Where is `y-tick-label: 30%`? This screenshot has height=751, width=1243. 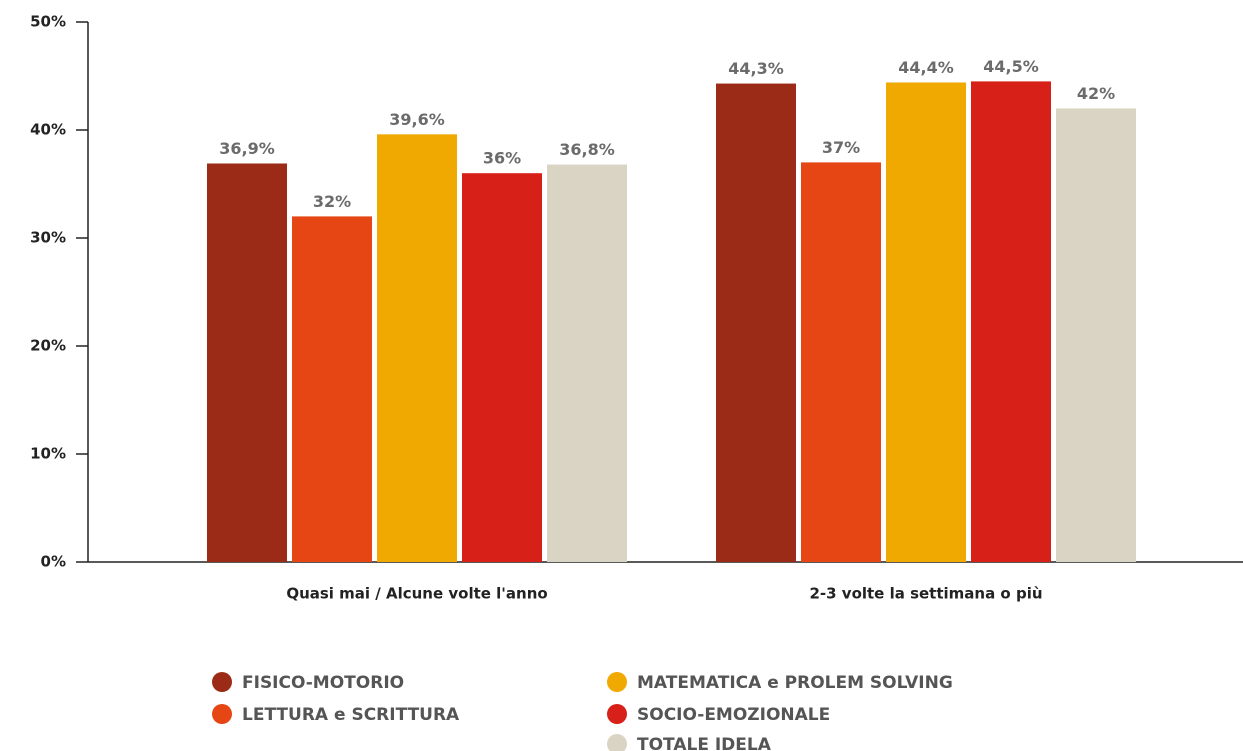
y-tick-label: 30% is located at coordinates (48, 238).